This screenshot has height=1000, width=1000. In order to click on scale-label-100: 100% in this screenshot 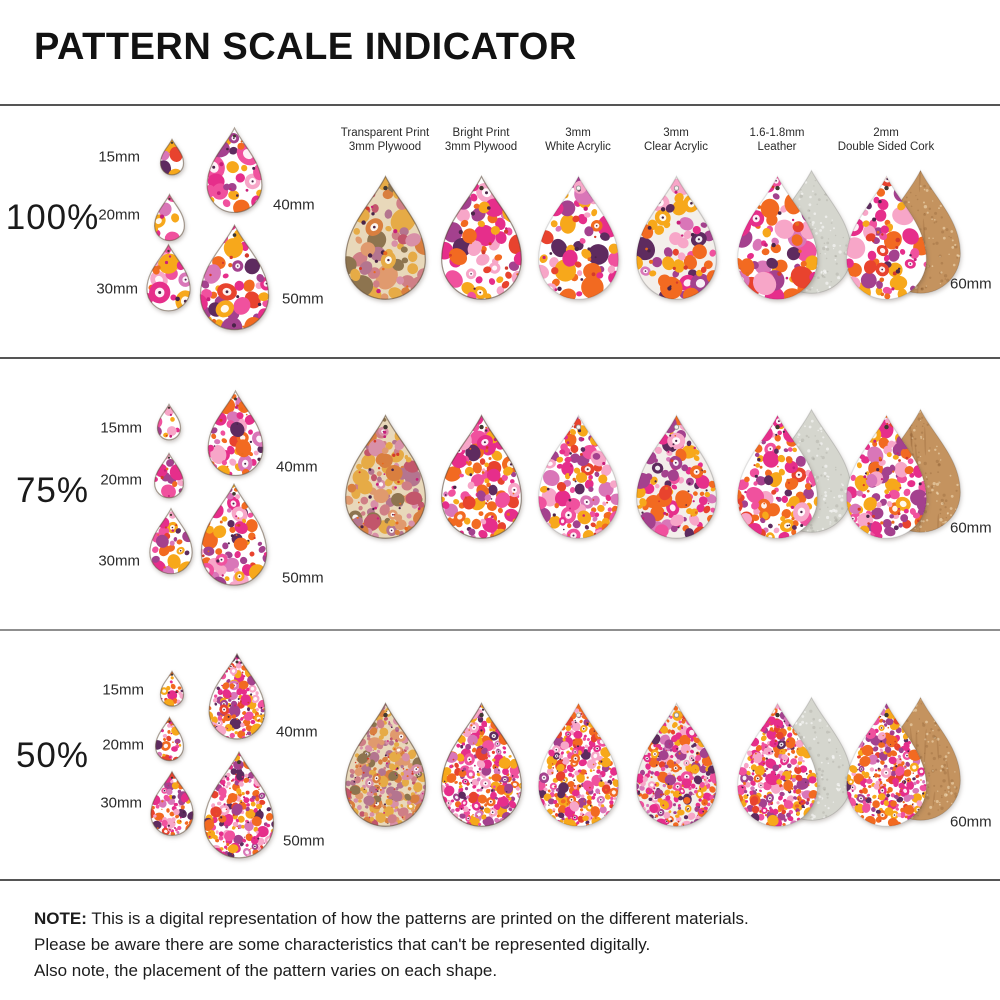, I will do `click(52, 217)`.